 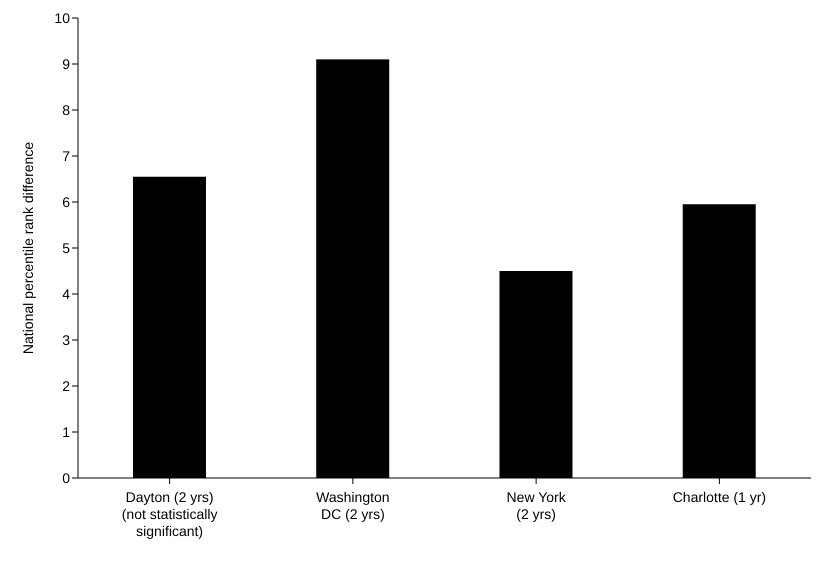 I want to click on y-tick-label: 2, so click(x=66, y=386).